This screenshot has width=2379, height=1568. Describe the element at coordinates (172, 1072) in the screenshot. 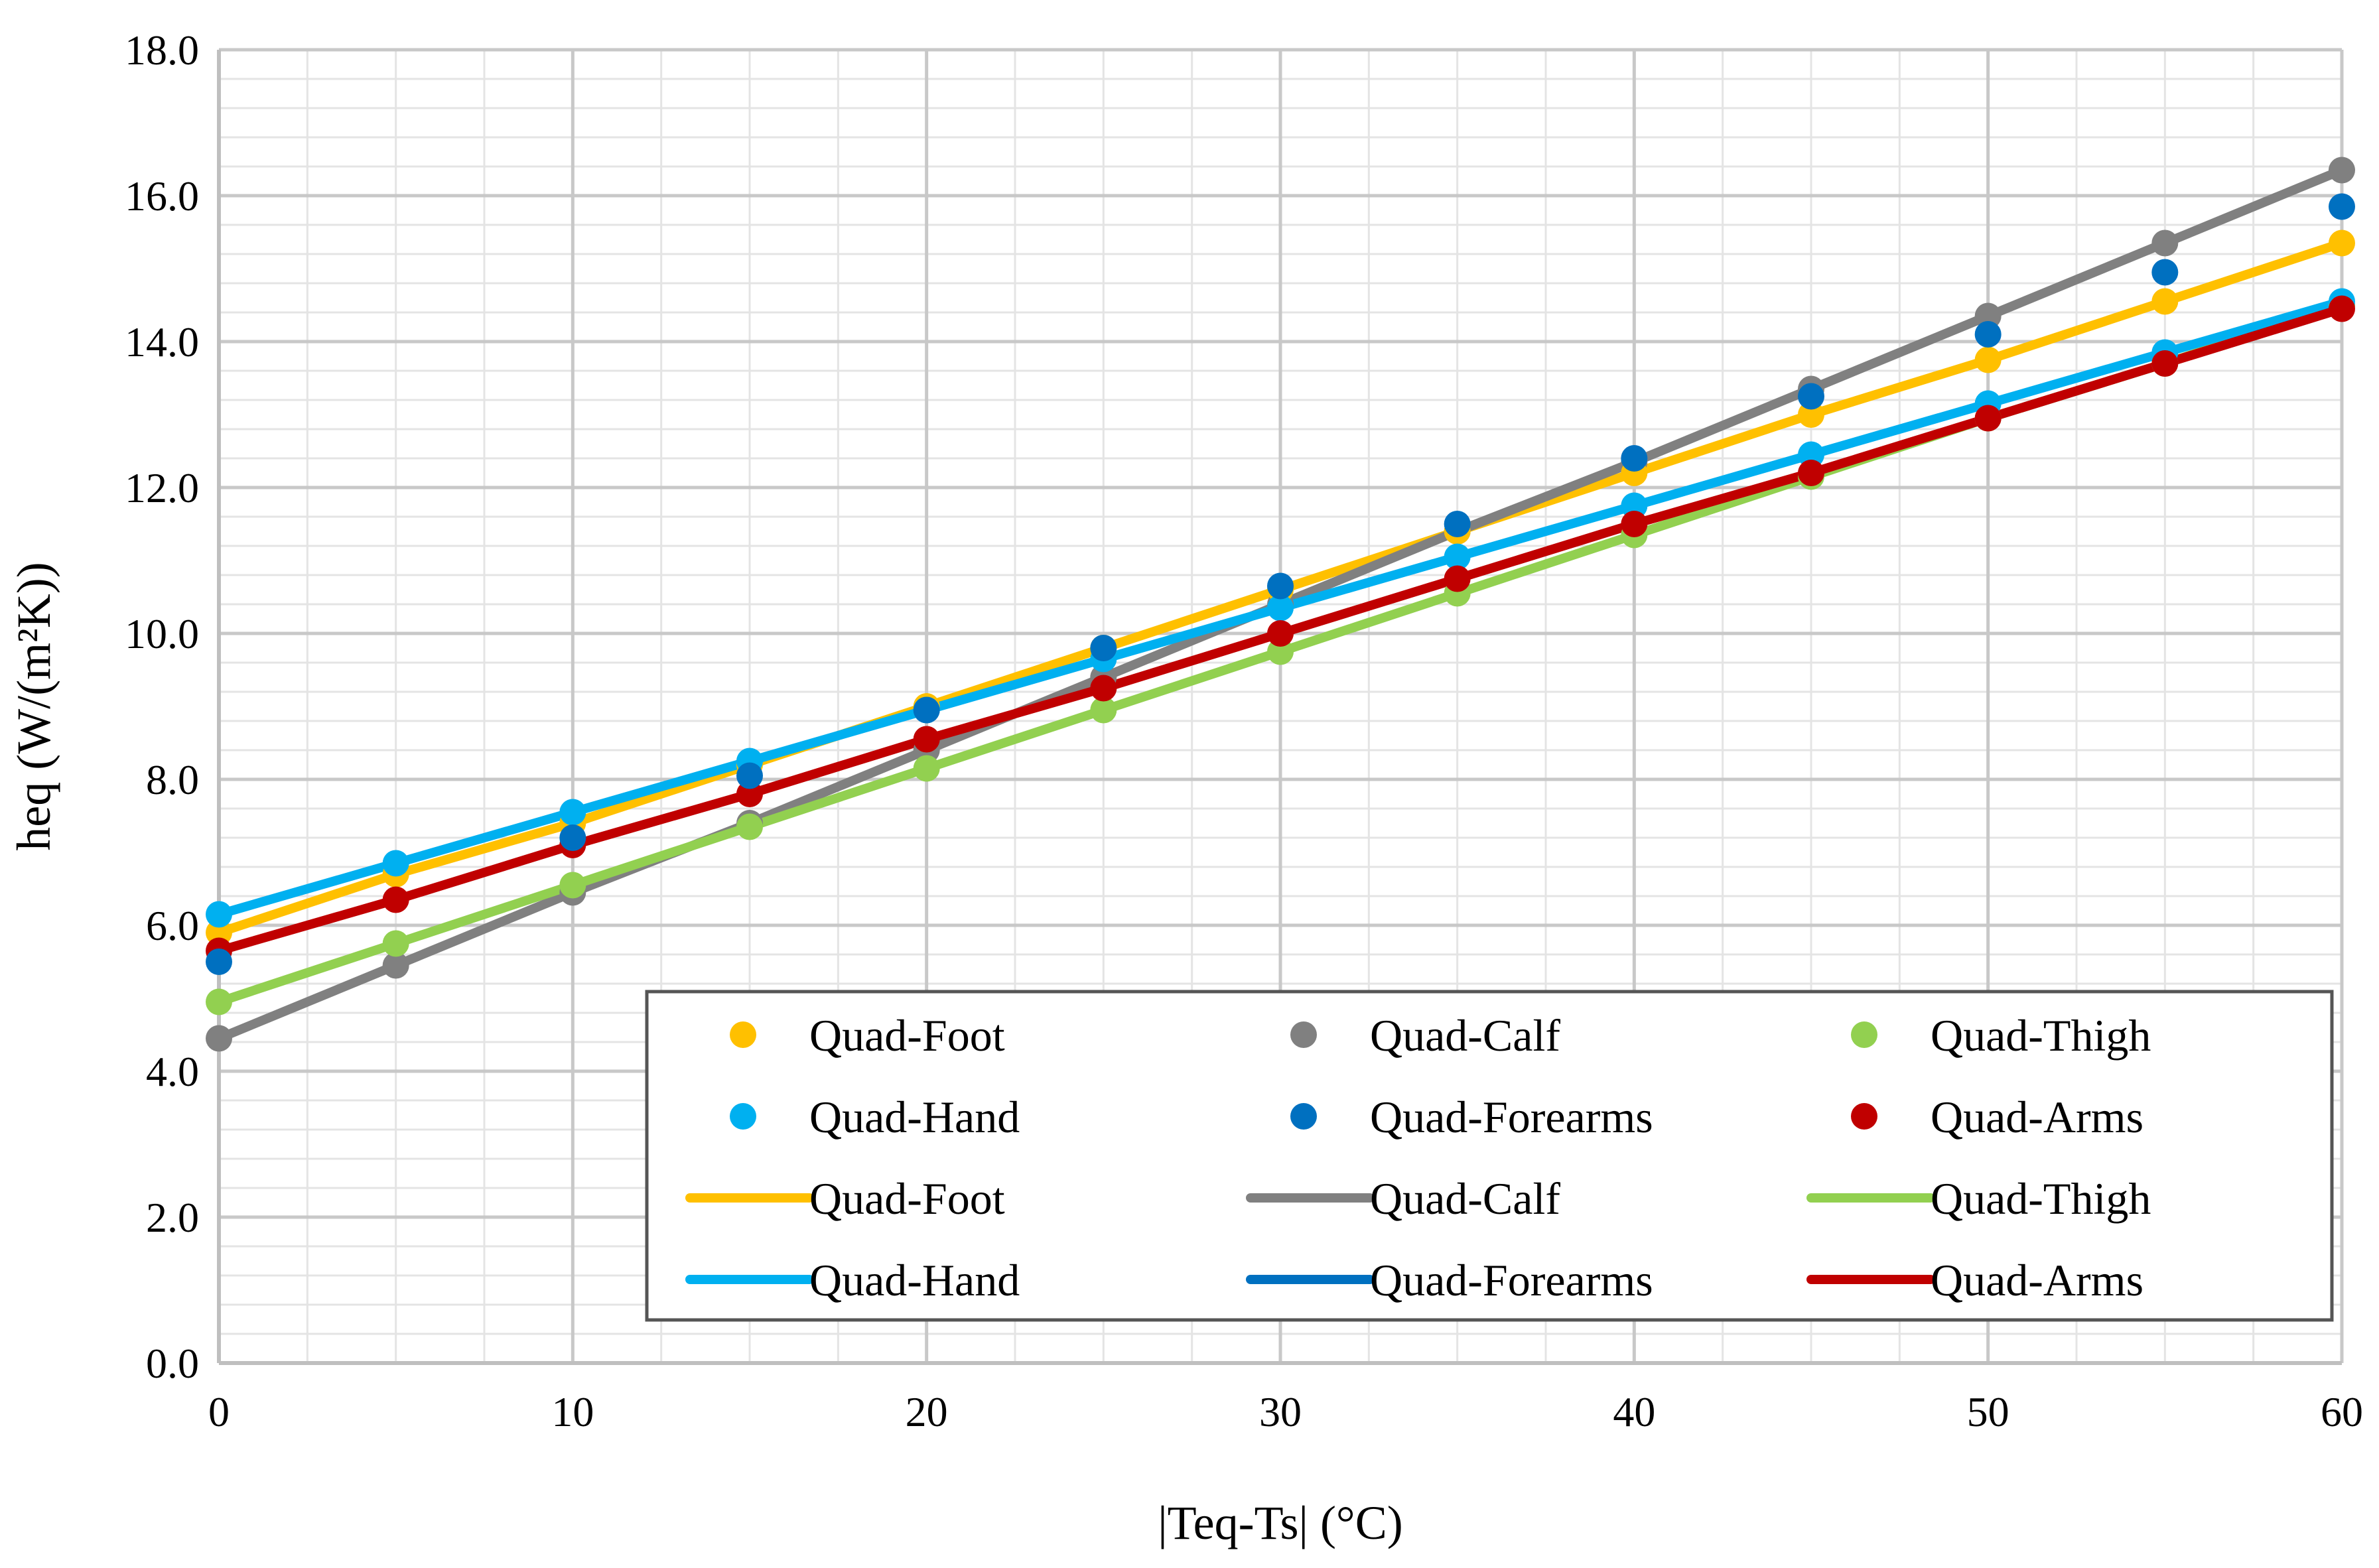

I see `y-tick-label: 4.0` at that location.